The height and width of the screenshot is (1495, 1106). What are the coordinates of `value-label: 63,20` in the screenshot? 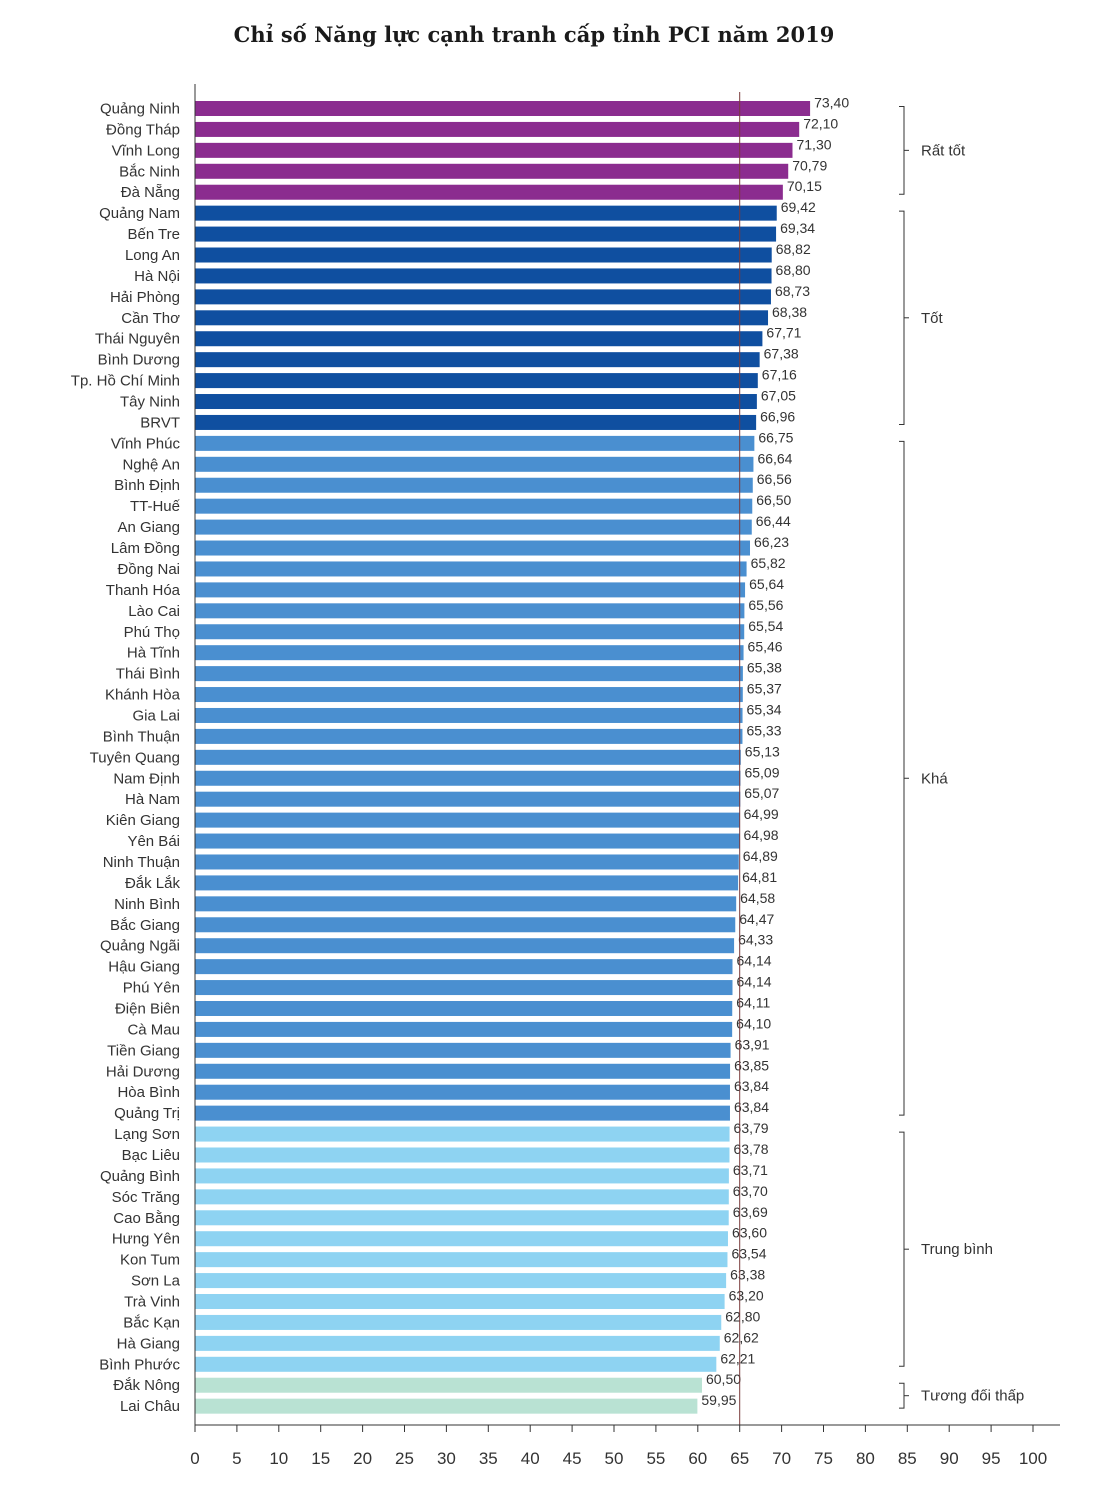 It's located at (746, 1296).